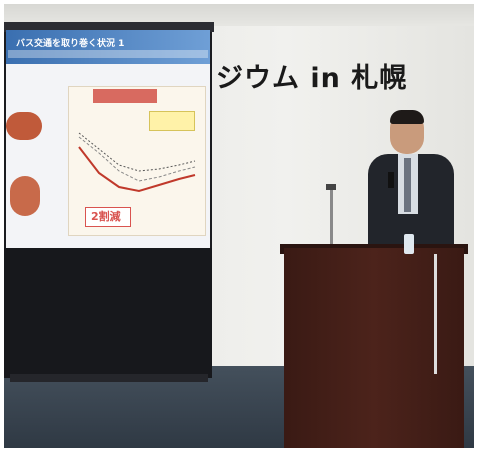  I want to click on slide-subtitle-bar, so click(108, 54).